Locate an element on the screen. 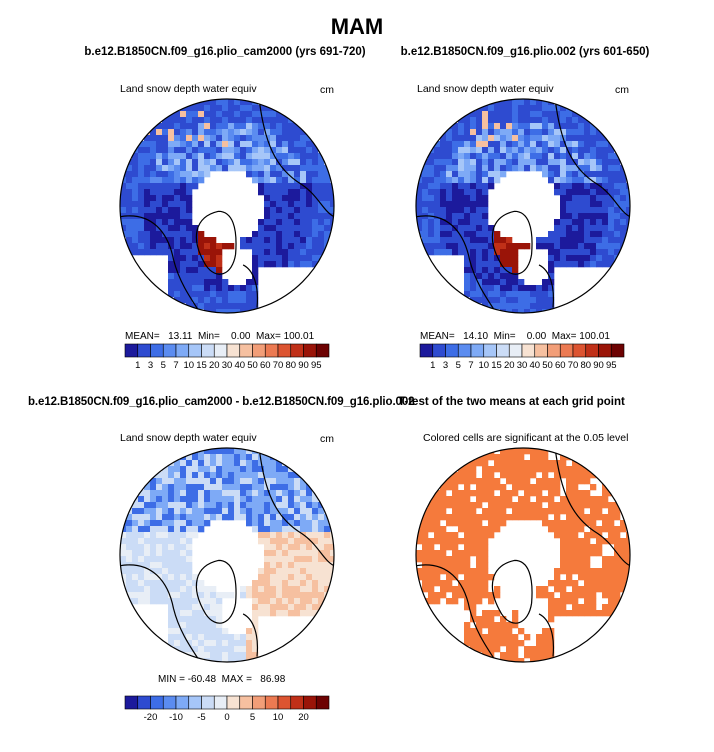 The image size is (714, 752). colorbar-swatch is located at coordinates (605, 350).